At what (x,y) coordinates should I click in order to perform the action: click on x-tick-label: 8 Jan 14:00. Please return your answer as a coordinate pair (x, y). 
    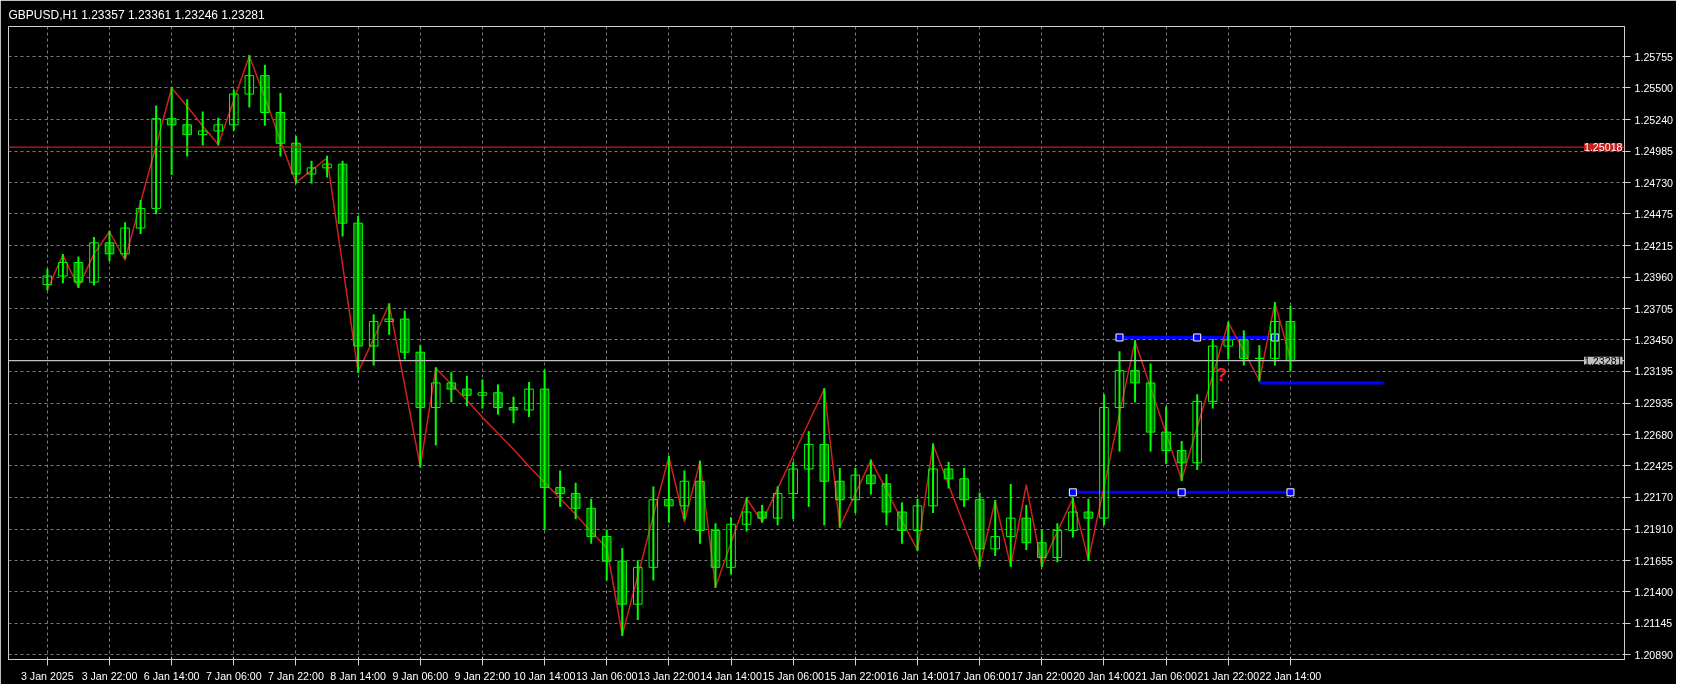
    Looking at the image, I should click on (358, 675).